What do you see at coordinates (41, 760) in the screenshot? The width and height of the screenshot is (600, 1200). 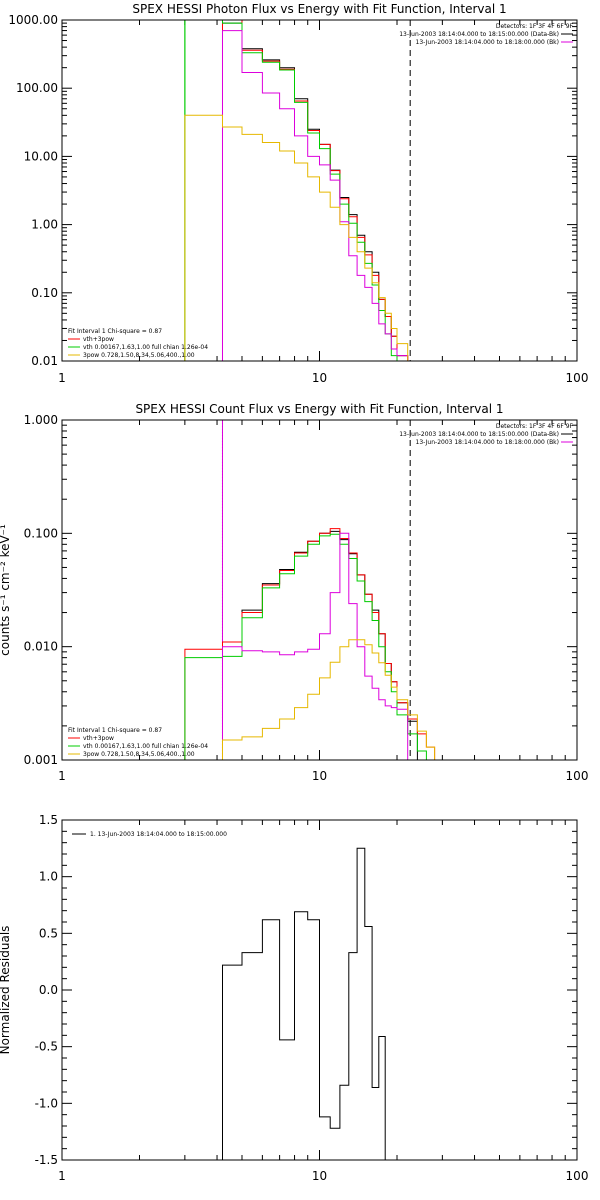 I see `y-tick-label: 0.001` at bounding box center [41, 760].